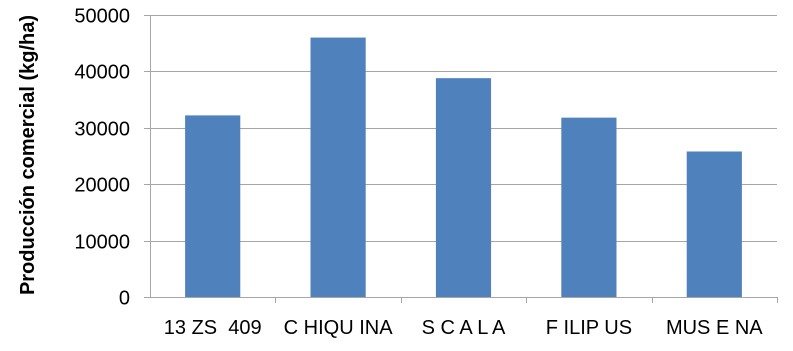 This screenshot has width=793, height=351. What do you see at coordinates (102, 130) in the screenshot?
I see `y-tick-label: 30000` at bounding box center [102, 130].